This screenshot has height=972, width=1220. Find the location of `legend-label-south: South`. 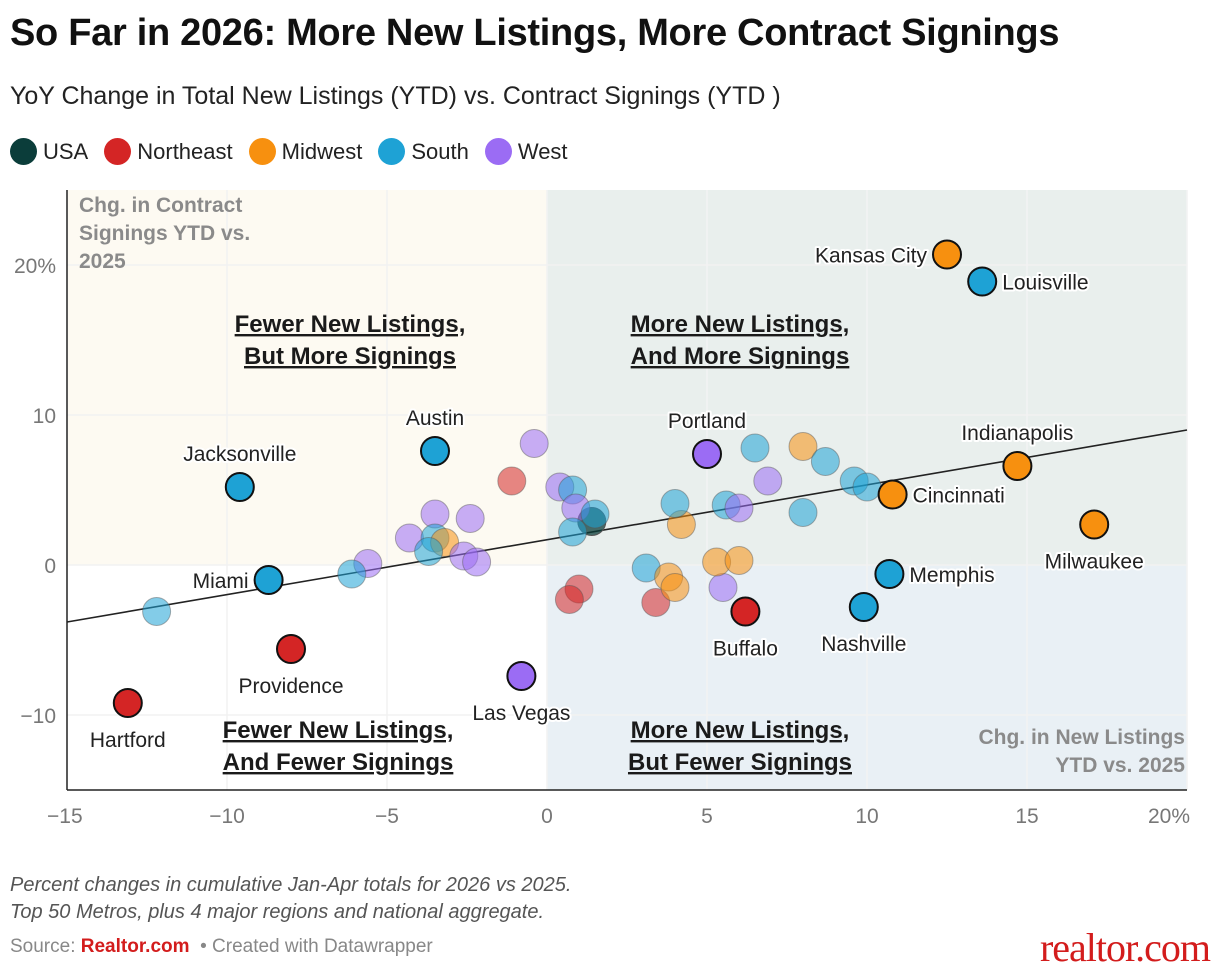

legend-label-south: South is located at coordinates (440, 151).